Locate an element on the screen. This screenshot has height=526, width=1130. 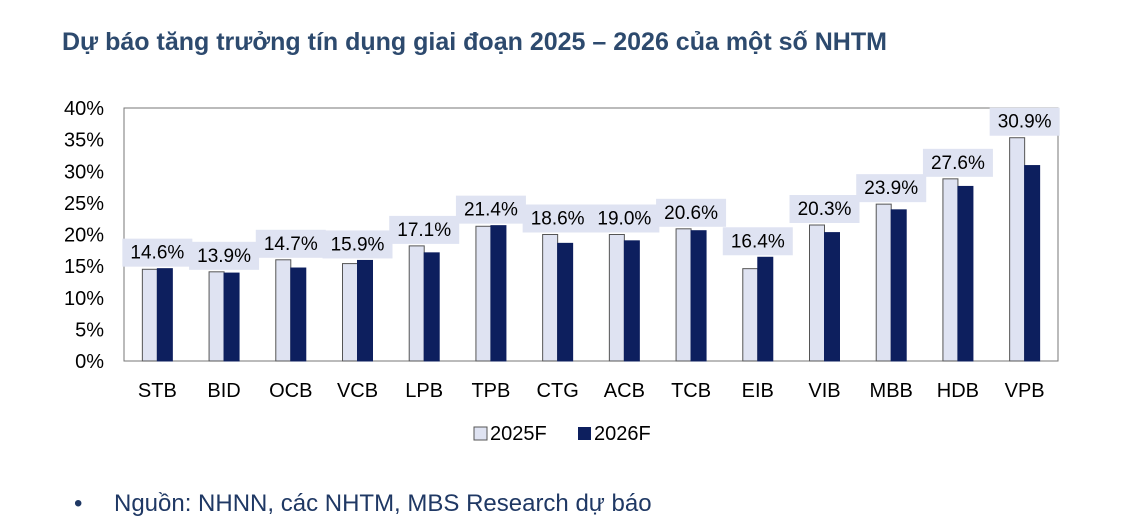
x-tick-label: VIB is located at coordinates (824, 391).